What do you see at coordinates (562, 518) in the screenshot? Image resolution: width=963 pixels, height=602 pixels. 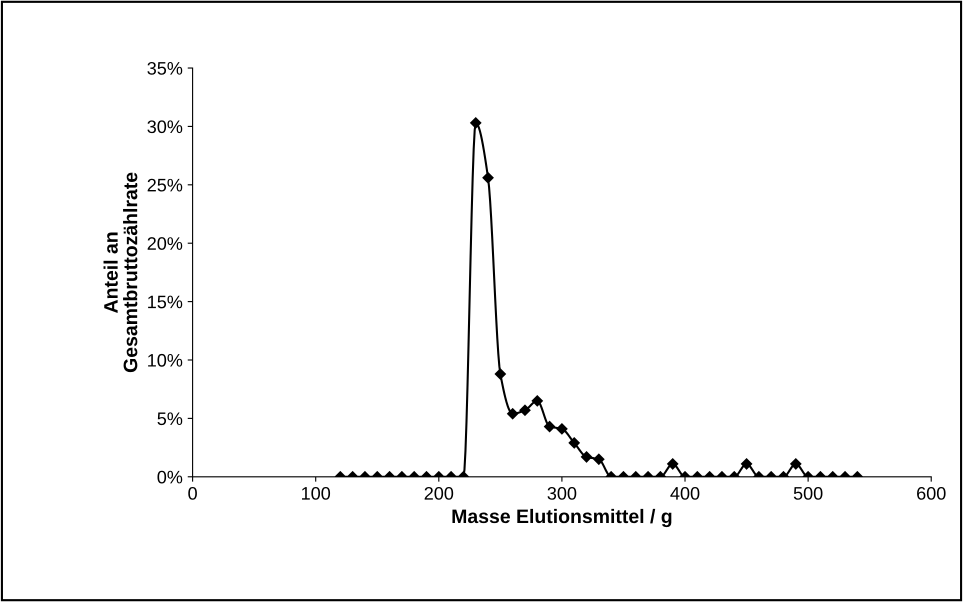 I see `x-axis-title: Masse Elutionsmittel / g` at bounding box center [562, 518].